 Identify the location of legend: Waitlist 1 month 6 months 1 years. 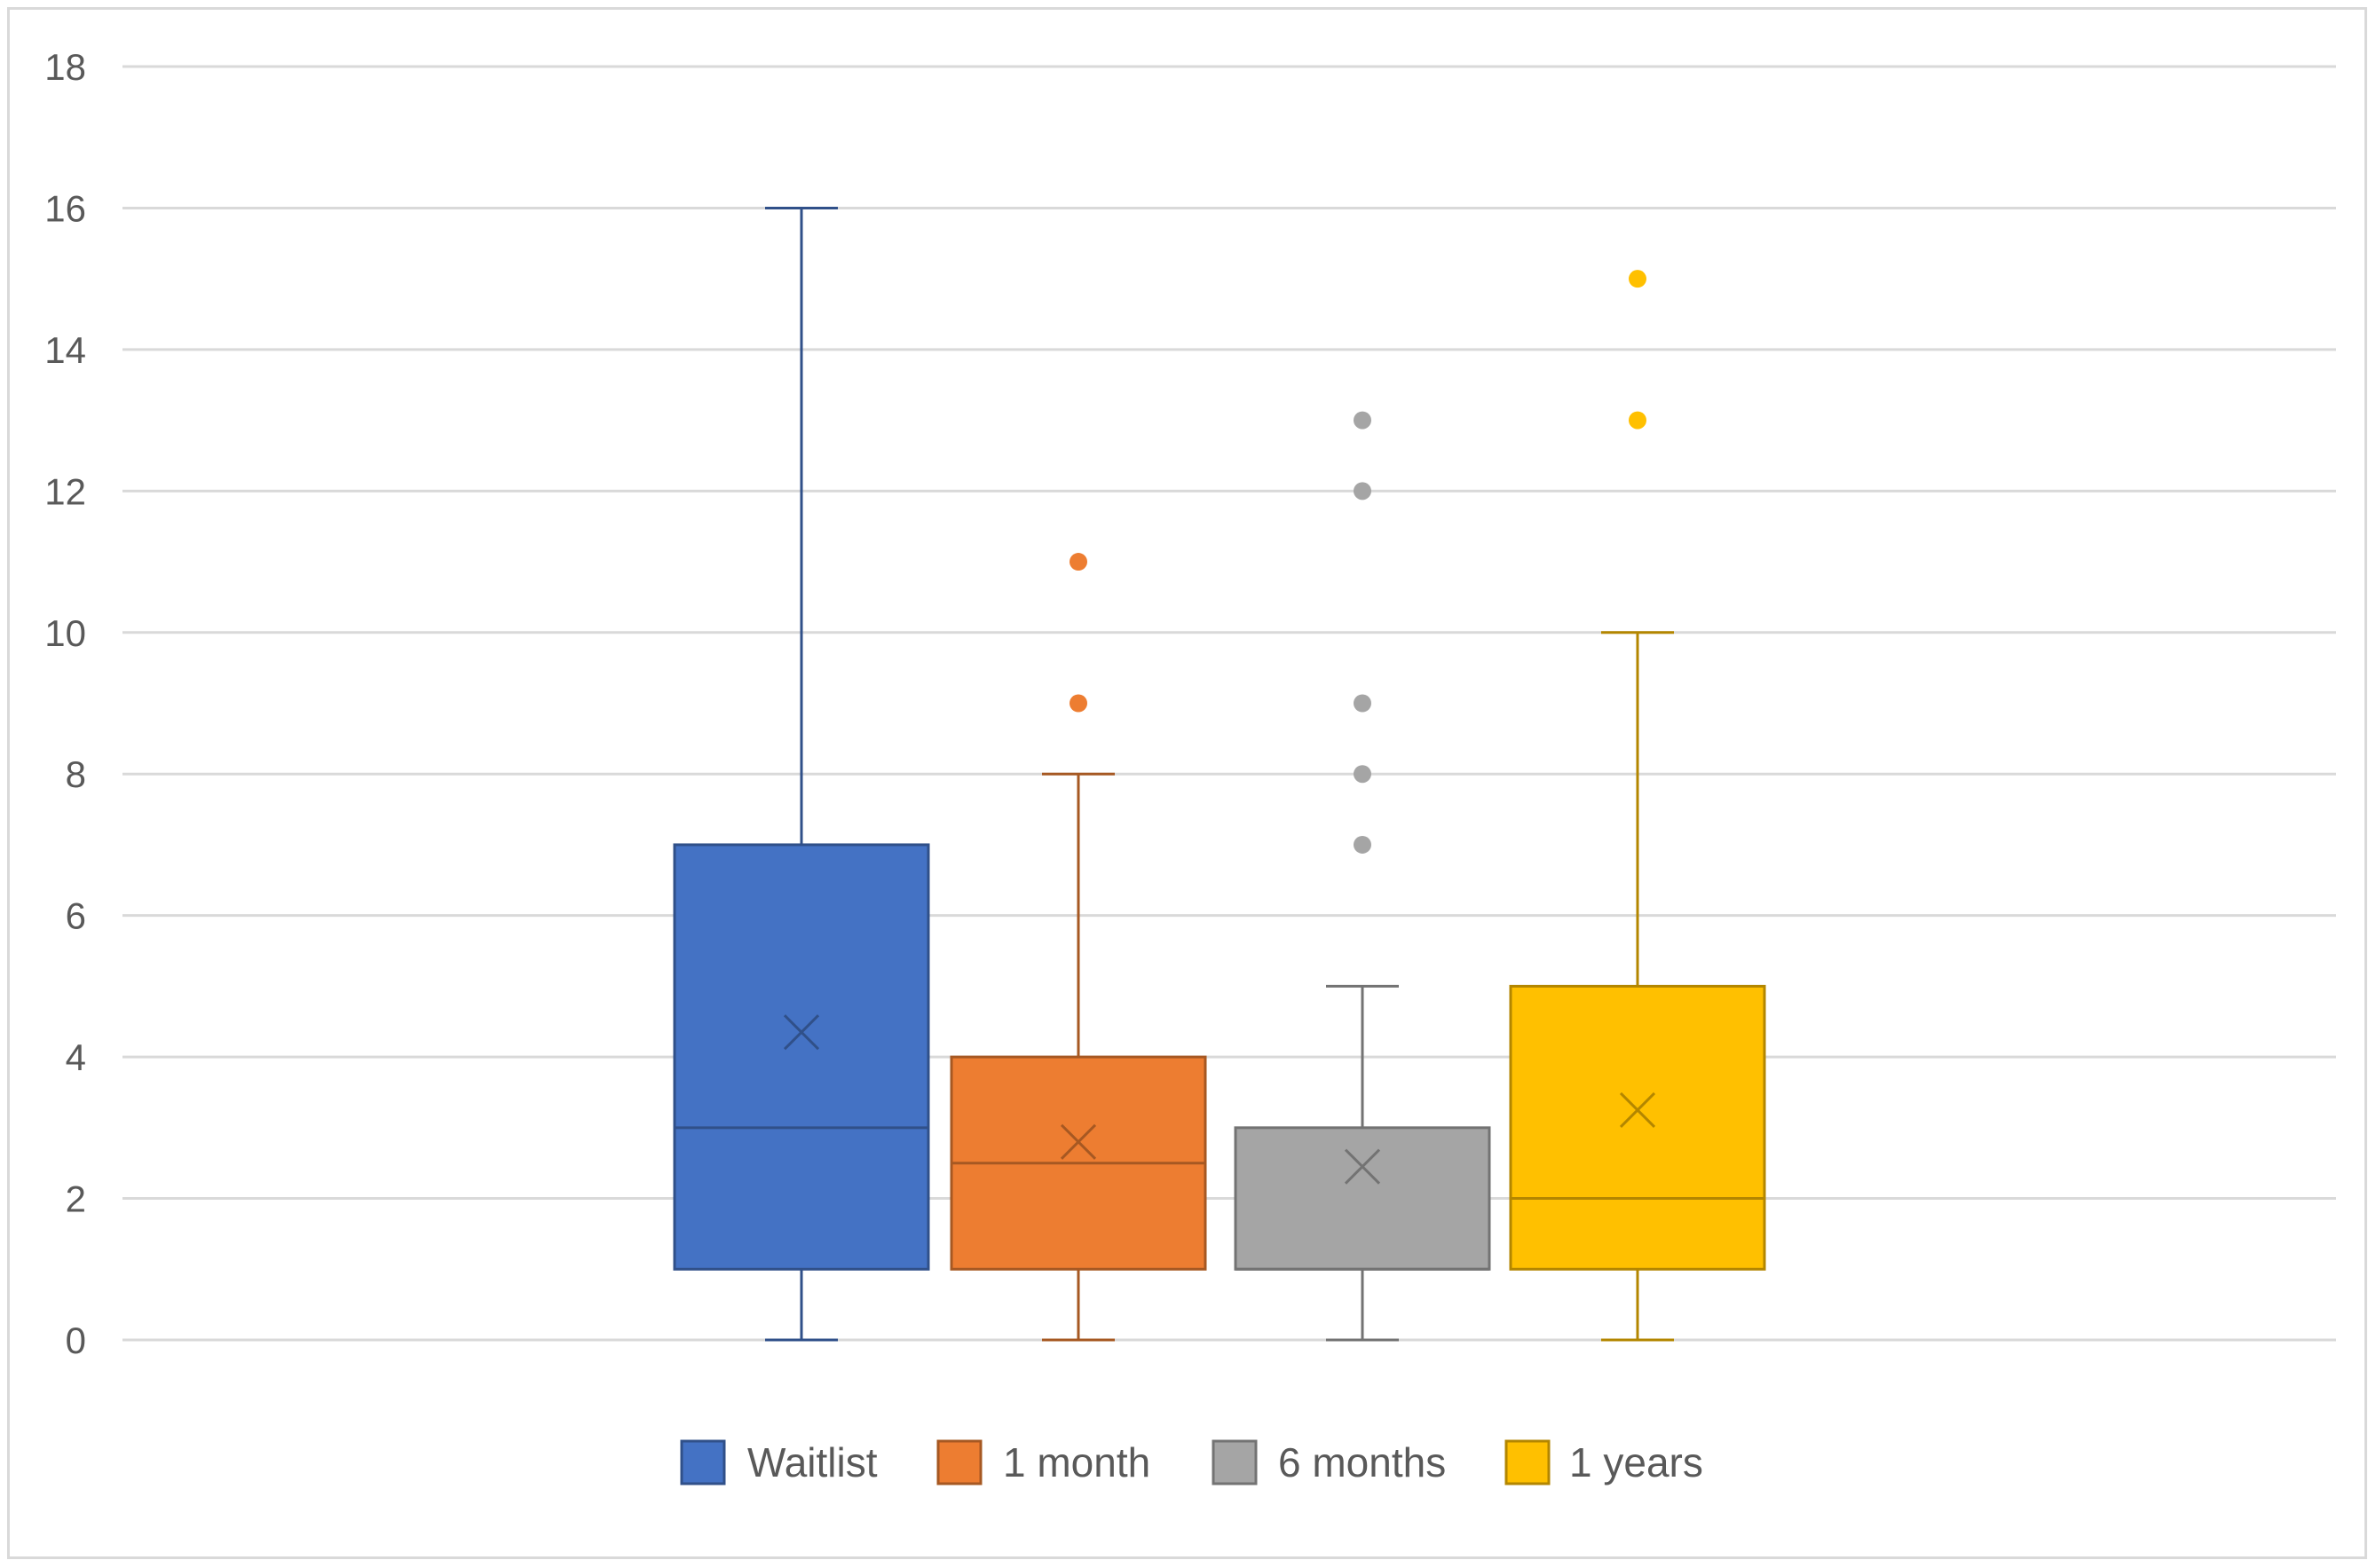
(1191, 1462).